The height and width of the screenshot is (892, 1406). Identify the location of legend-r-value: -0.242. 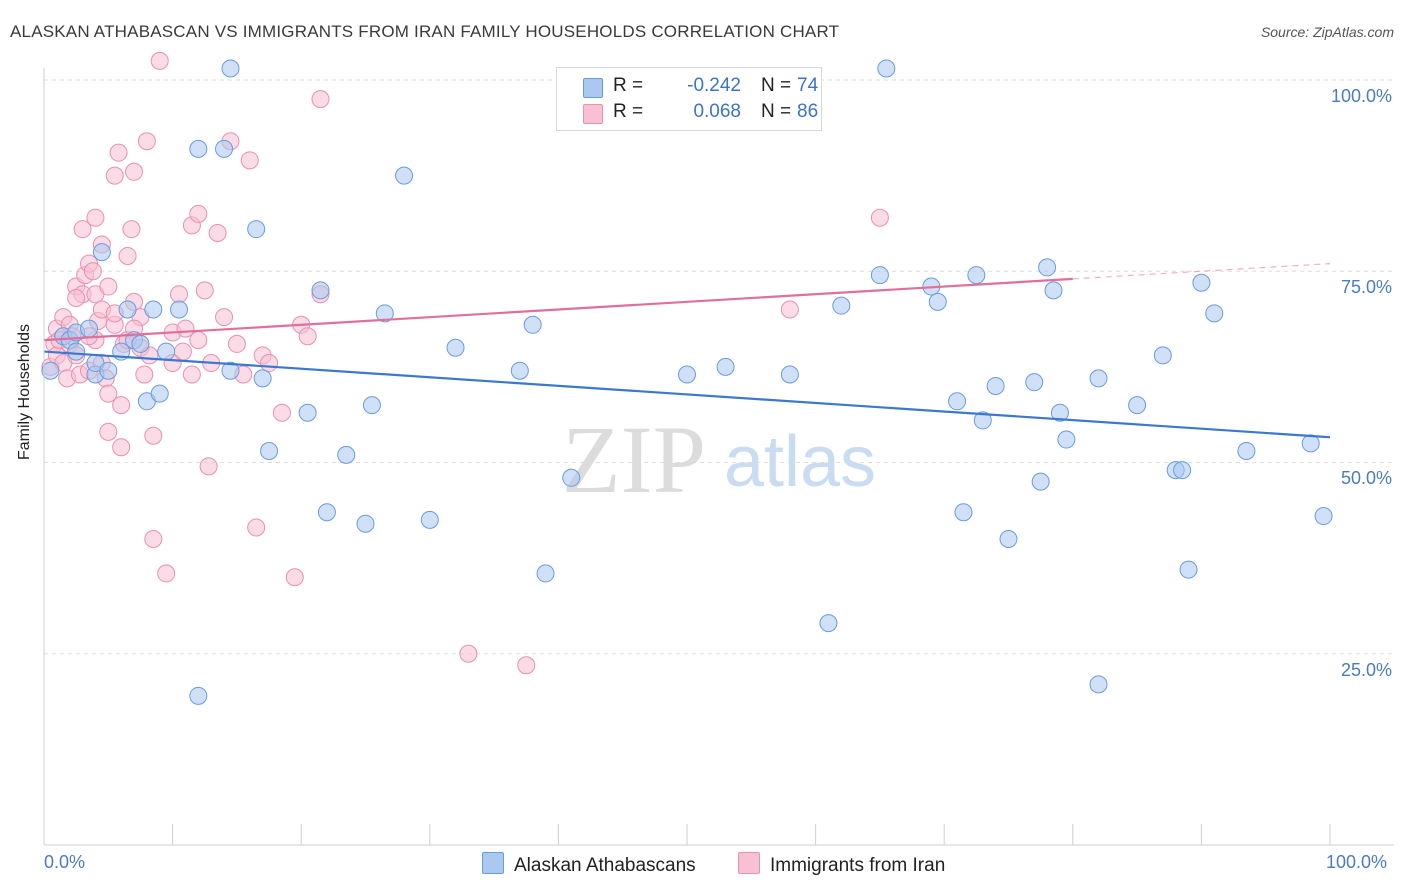
(714, 85).